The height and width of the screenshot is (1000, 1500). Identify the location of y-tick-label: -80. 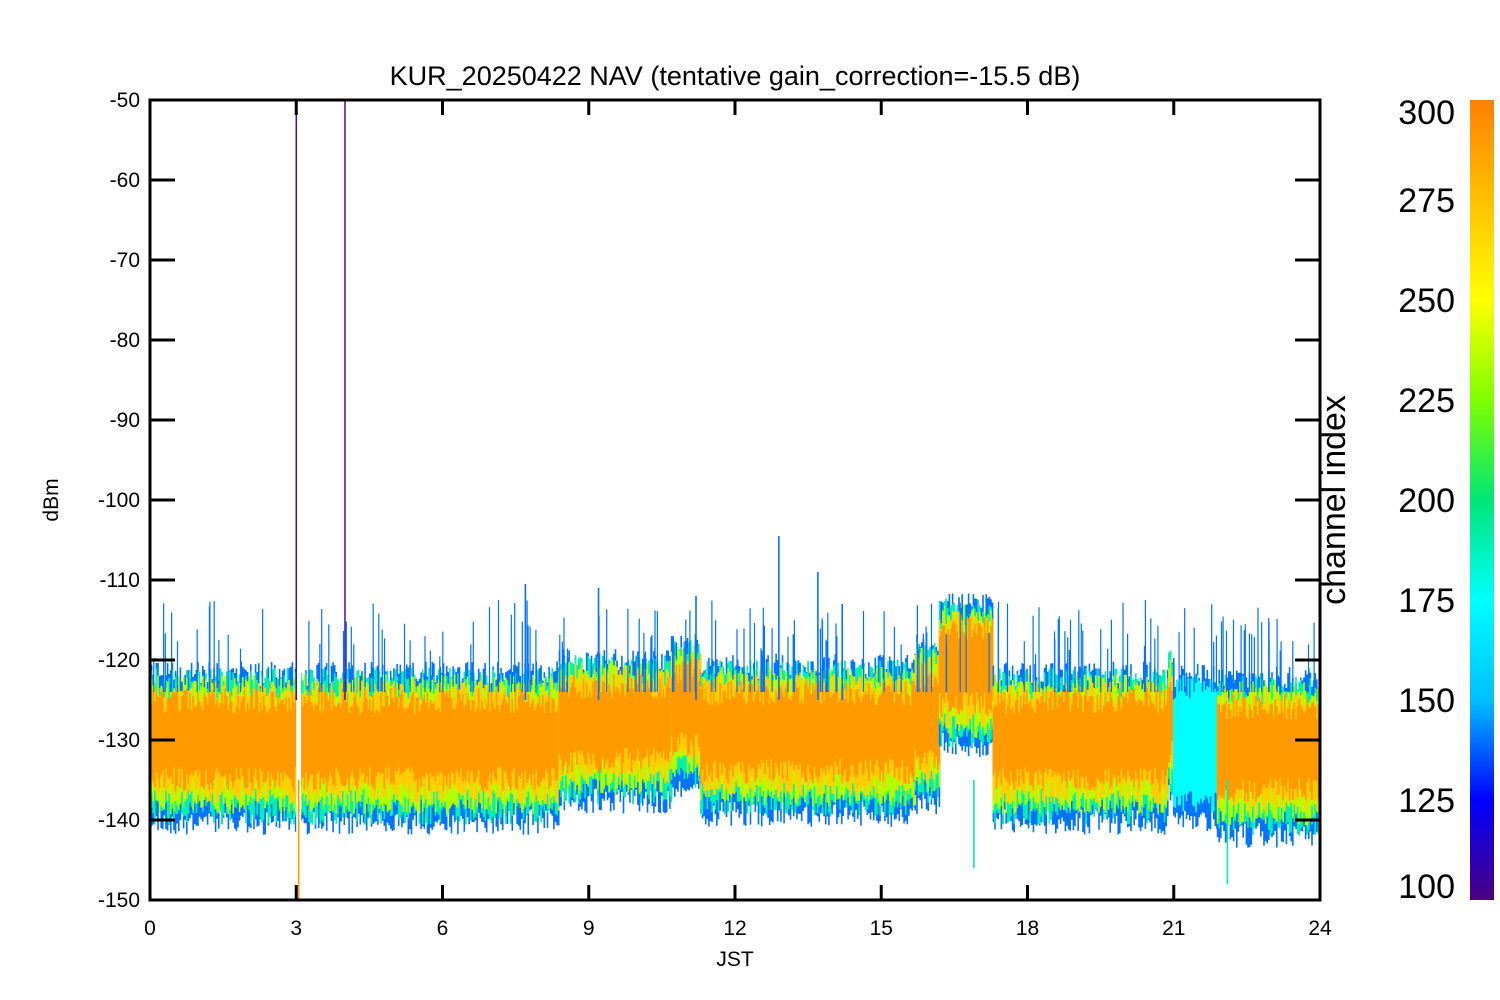
(125, 340).